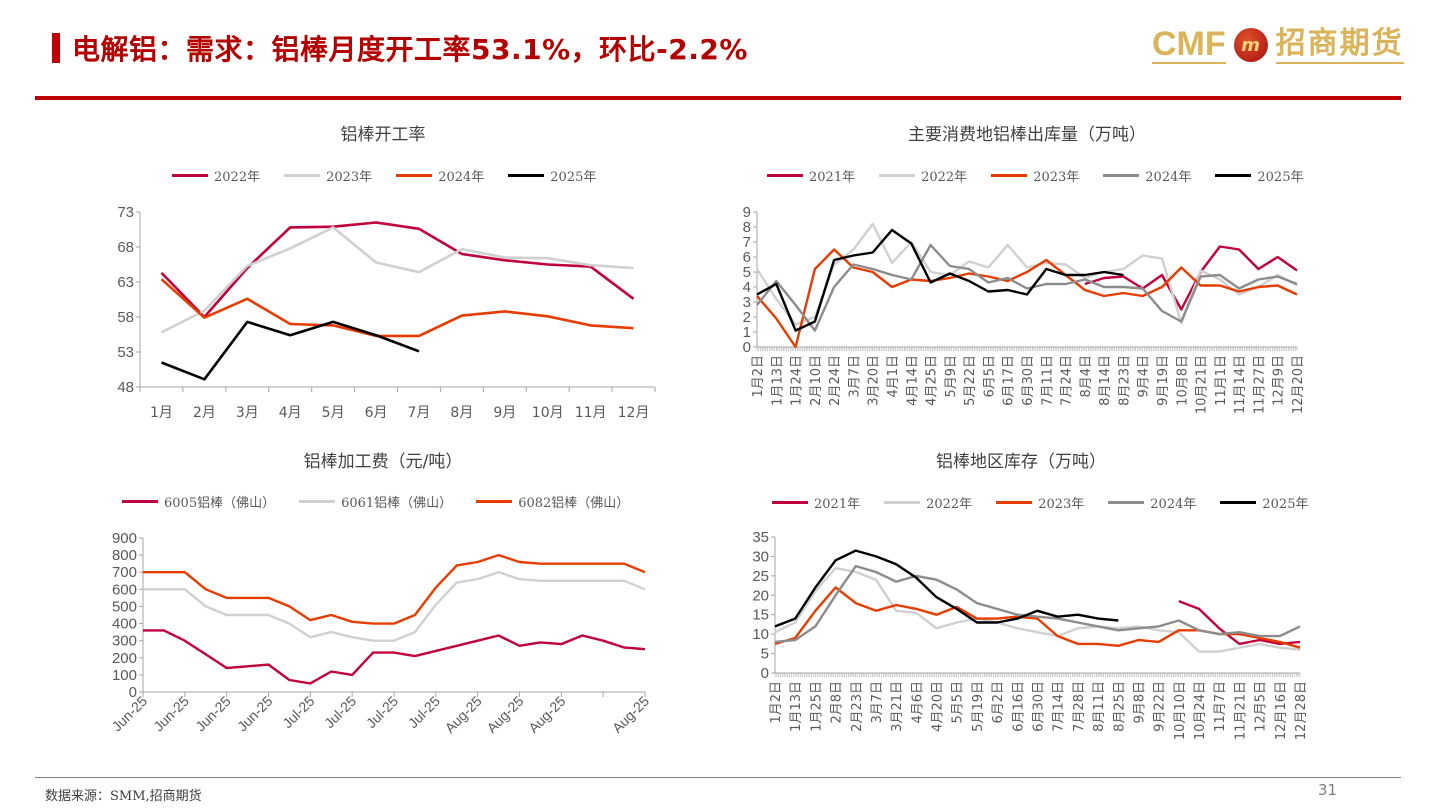 This screenshot has width=1440, height=810. I want to click on legend-item: 6082铝棒（佛山）, so click(552, 501).